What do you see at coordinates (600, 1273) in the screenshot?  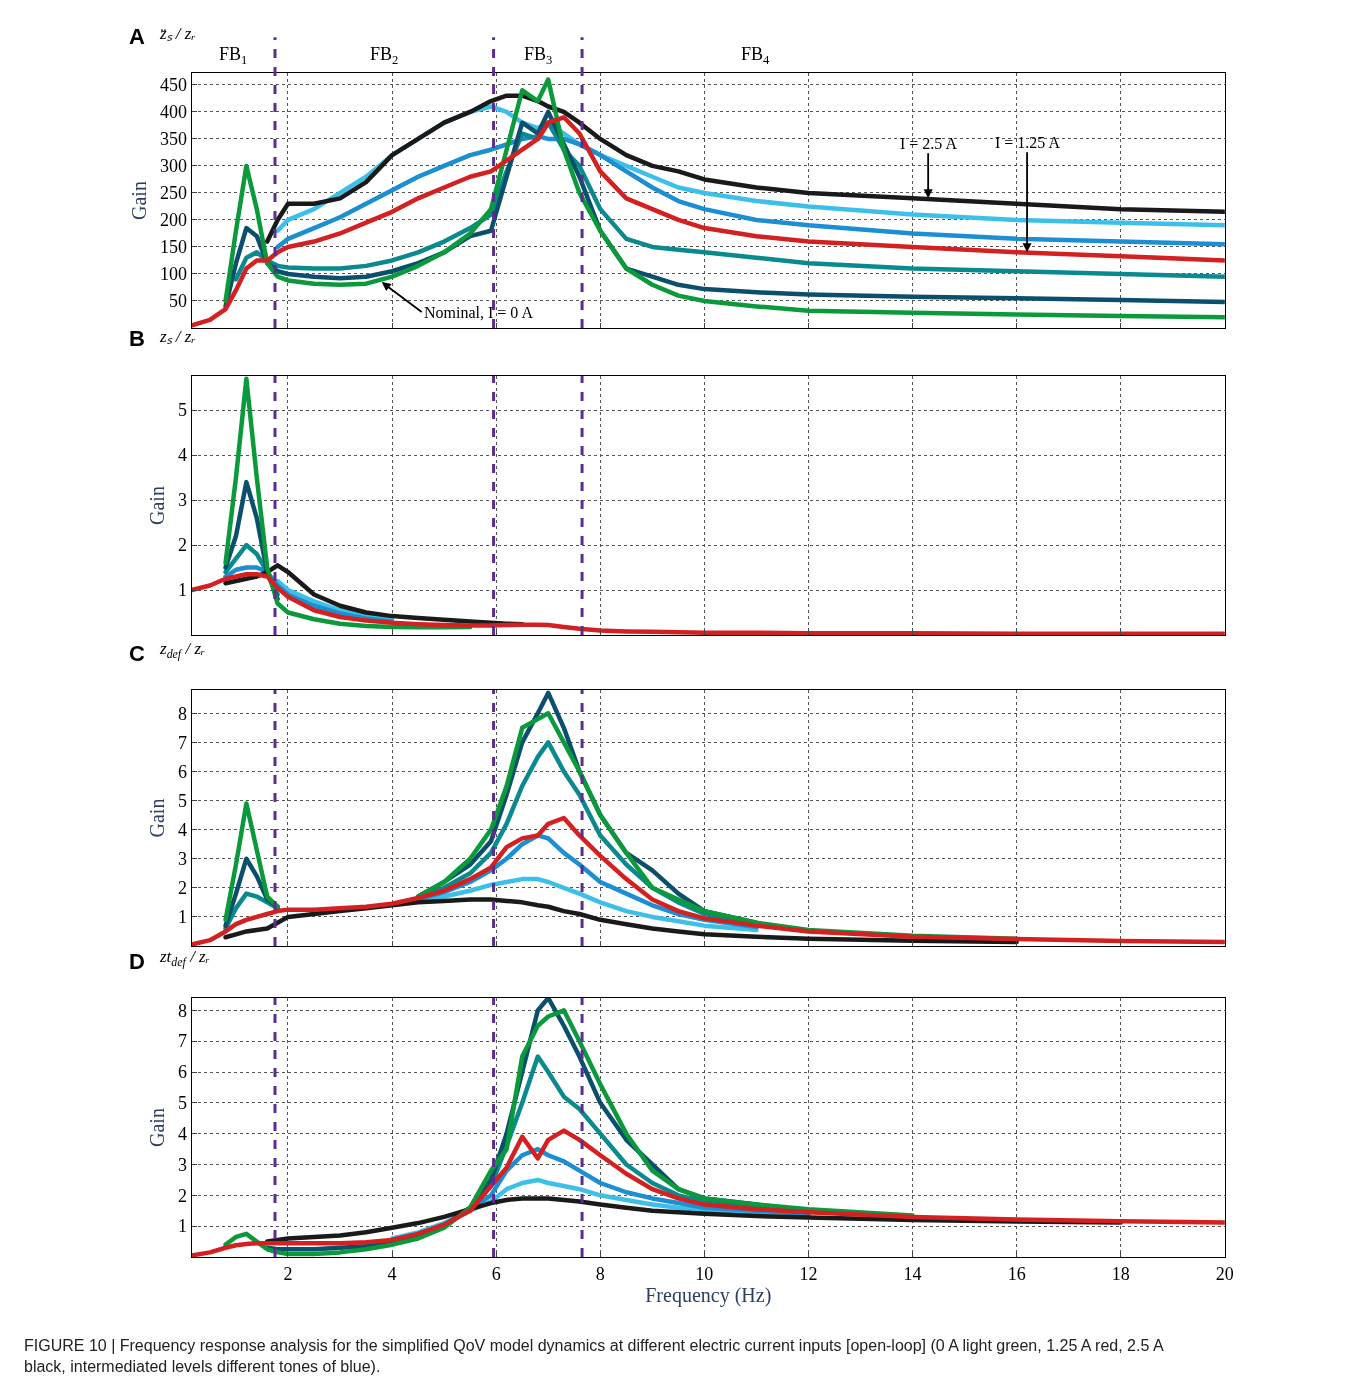 I see `x-tick-label: 8` at bounding box center [600, 1273].